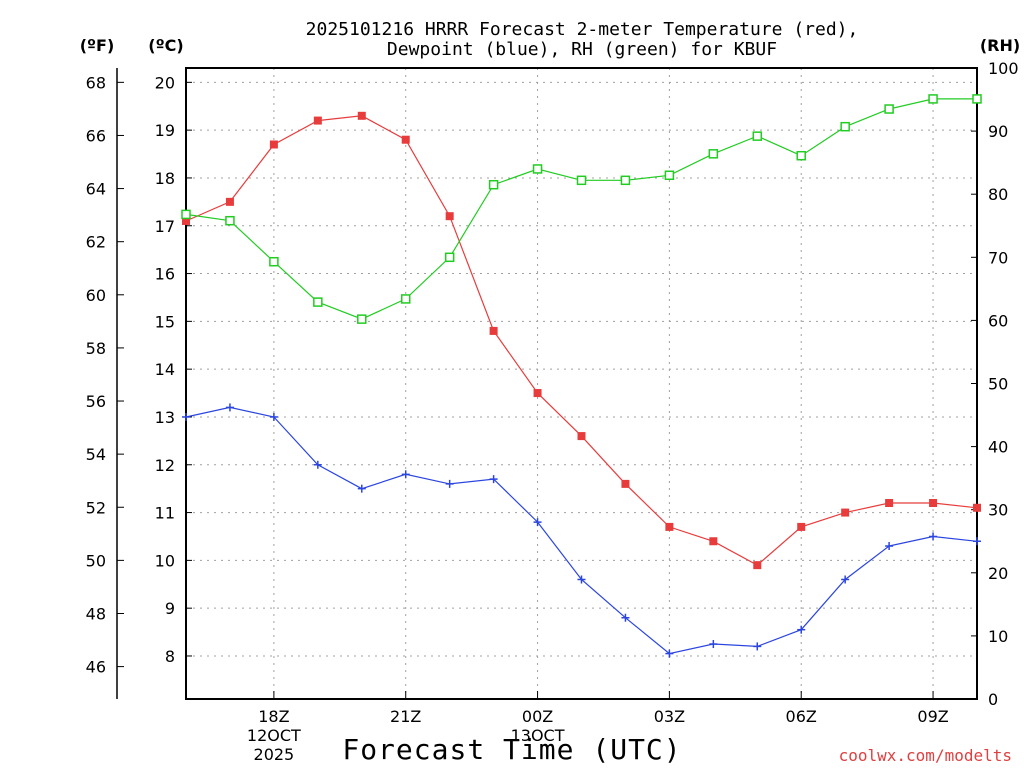  Describe the element at coordinates (801, 716) in the screenshot. I see `time-tick-label: 06Z` at that location.